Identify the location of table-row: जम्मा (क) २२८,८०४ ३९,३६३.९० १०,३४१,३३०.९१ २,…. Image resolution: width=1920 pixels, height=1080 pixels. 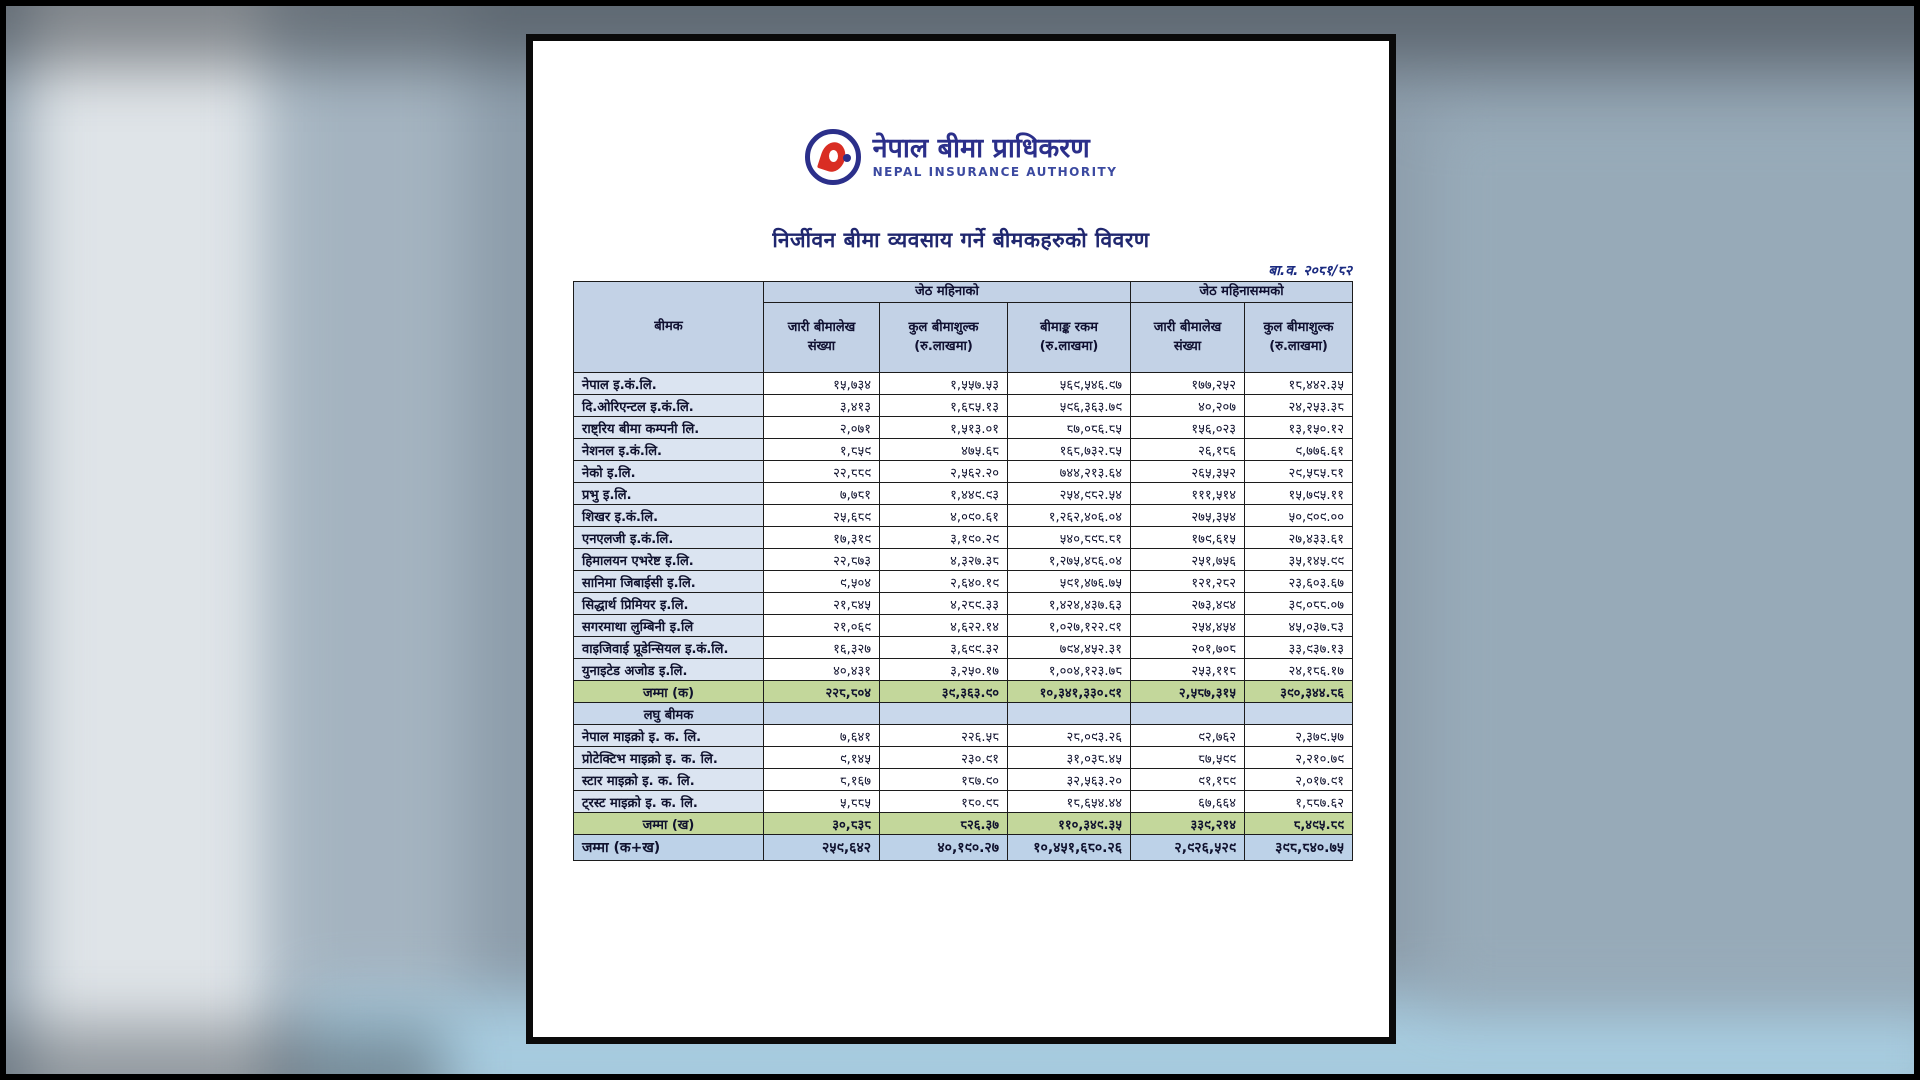
(963, 691).